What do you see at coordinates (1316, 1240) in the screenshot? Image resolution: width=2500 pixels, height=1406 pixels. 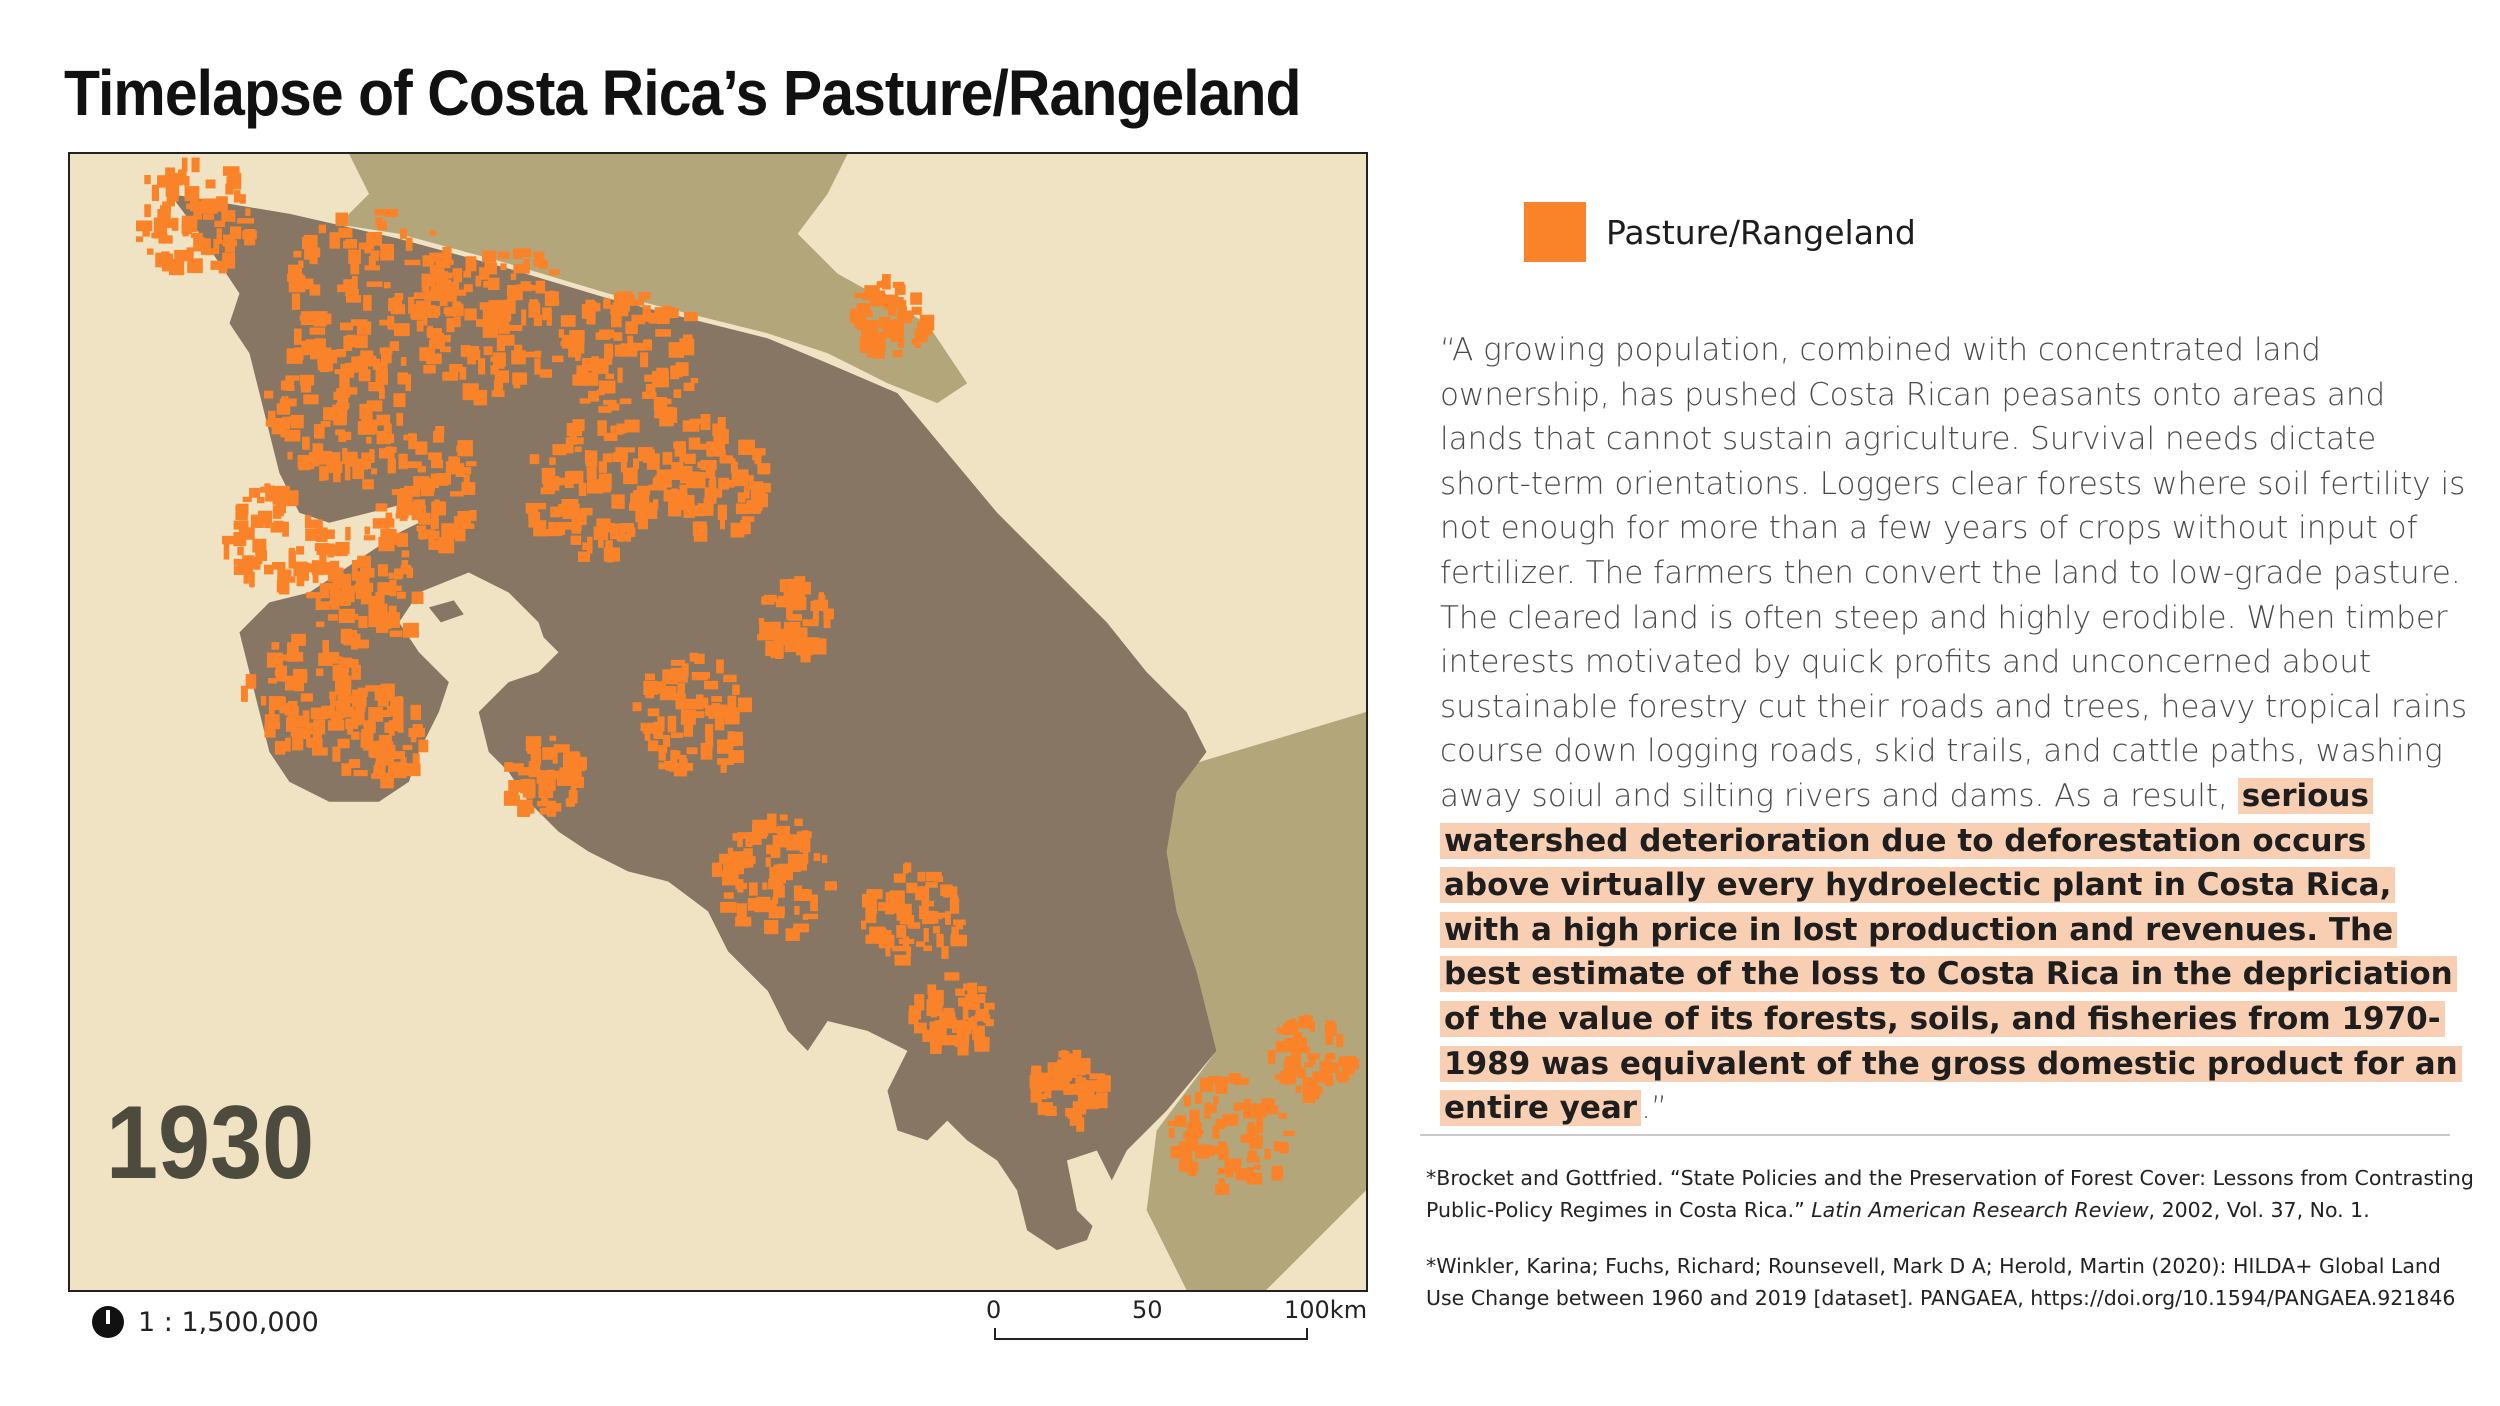 I see `panama-coast-cut` at bounding box center [1316, 1240].